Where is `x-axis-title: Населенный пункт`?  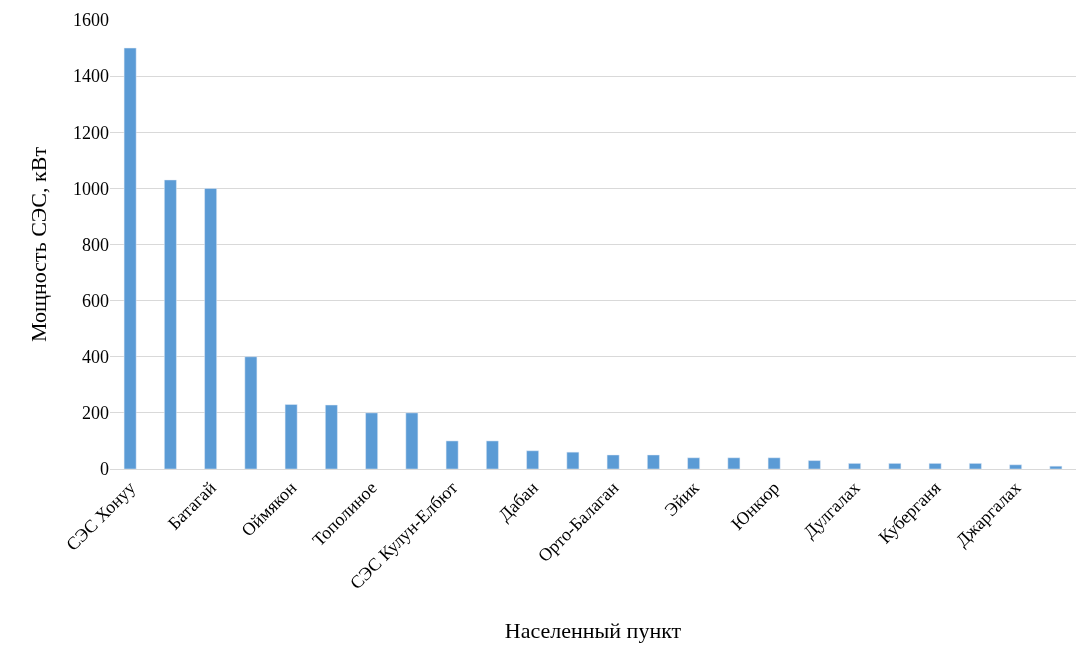
x-axis-title: Населенный пункт is located at coordinates (593, 630).